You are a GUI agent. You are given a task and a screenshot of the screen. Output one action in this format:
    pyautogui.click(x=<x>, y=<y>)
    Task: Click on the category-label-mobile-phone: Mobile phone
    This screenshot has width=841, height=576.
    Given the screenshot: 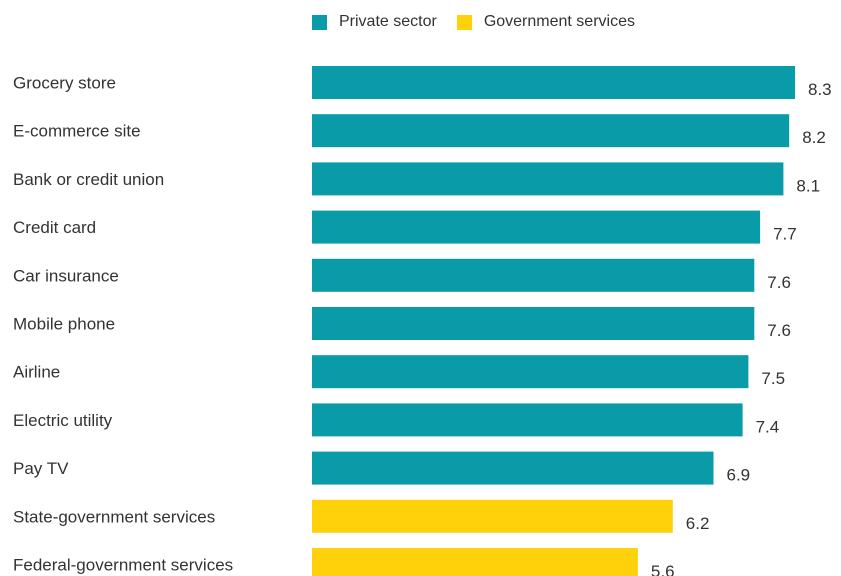 What is the action you would take?
    pyautogui.click(x=64, y=324)
    